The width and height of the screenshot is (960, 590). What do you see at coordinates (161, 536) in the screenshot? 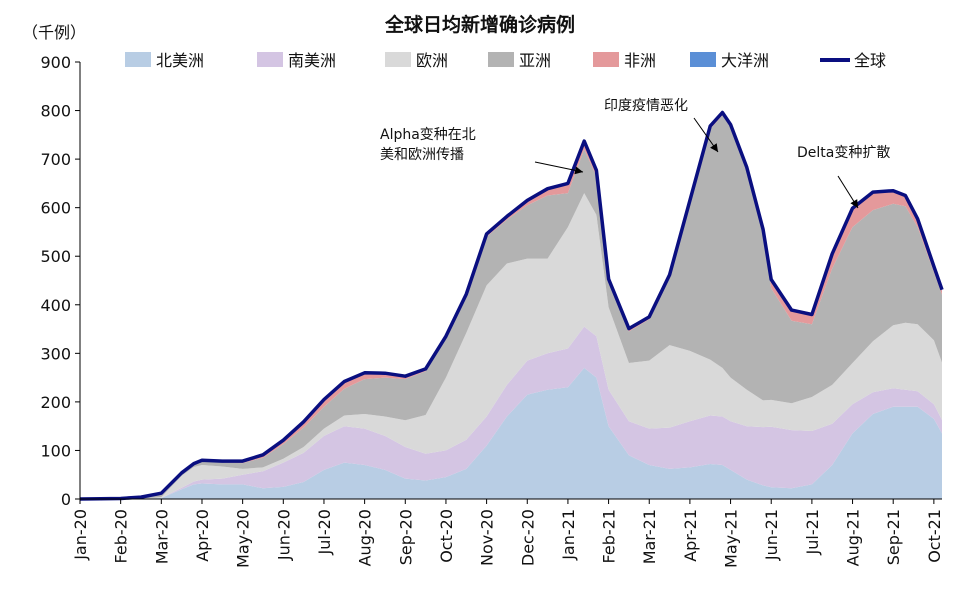
I see `x-tick-label: Mar-20` at bounding box center [161, 536].